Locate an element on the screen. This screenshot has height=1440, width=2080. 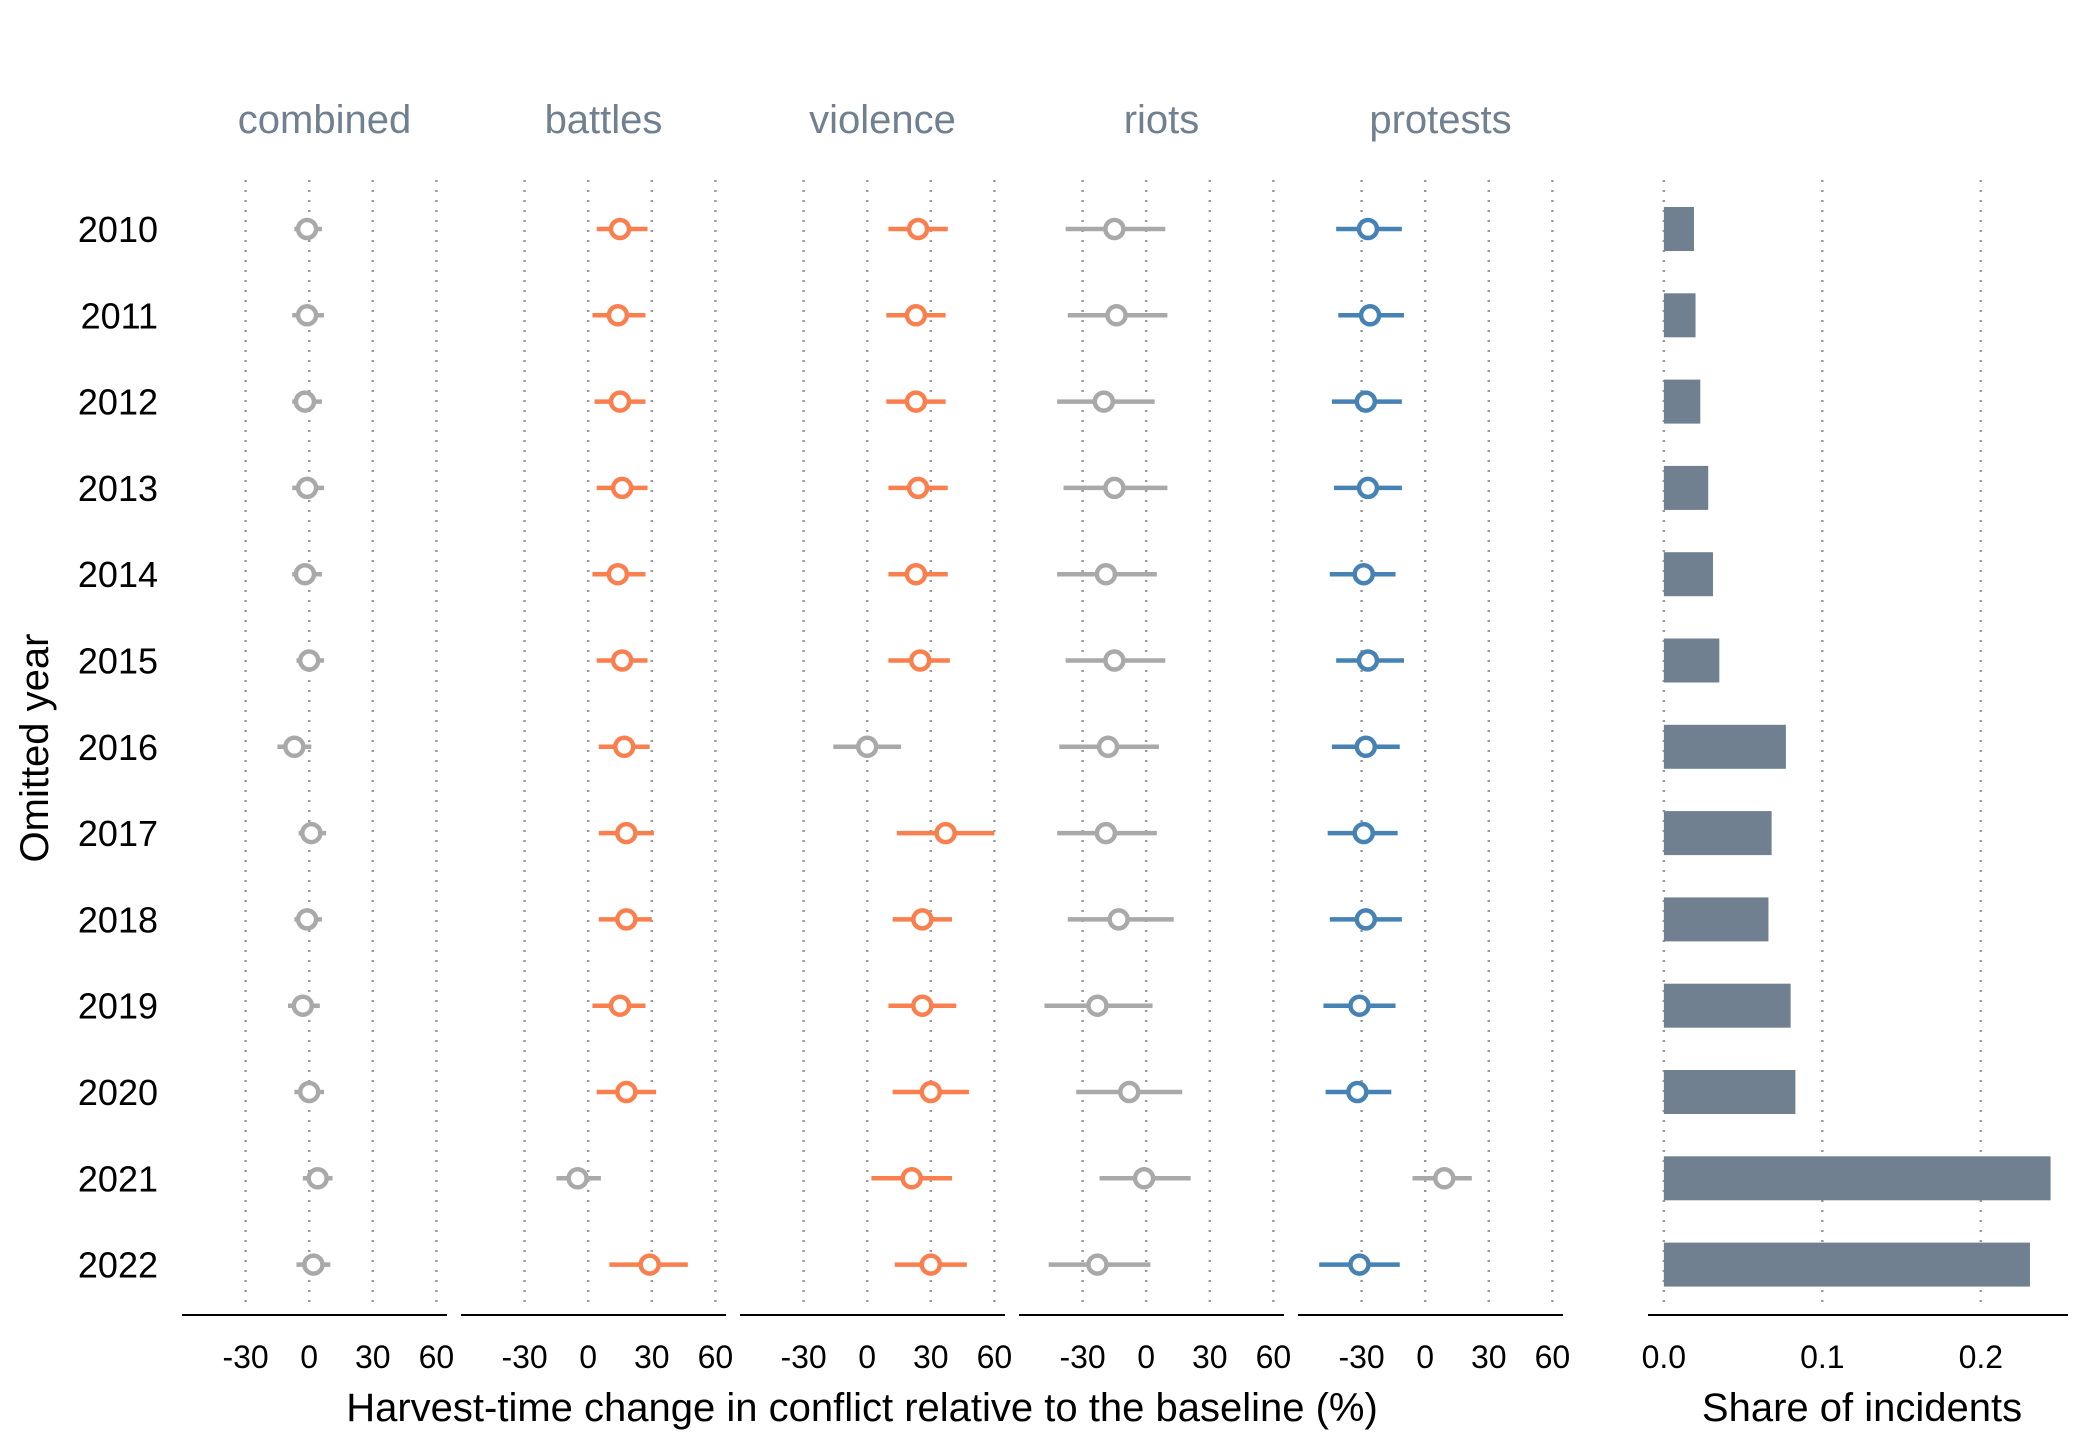
point-riots-2015 is located at coordinates (1114, 660).